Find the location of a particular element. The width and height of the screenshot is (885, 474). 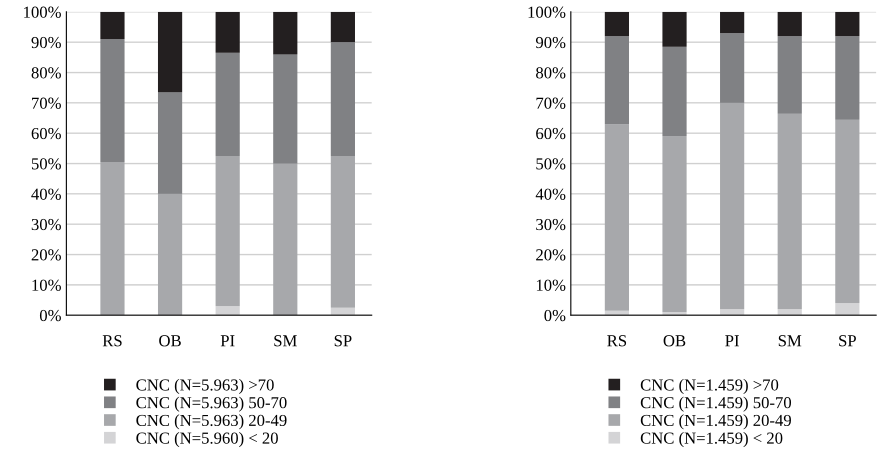

legend-label: CNC (N=1.459) < 20 is located at coordinates (711, 440).